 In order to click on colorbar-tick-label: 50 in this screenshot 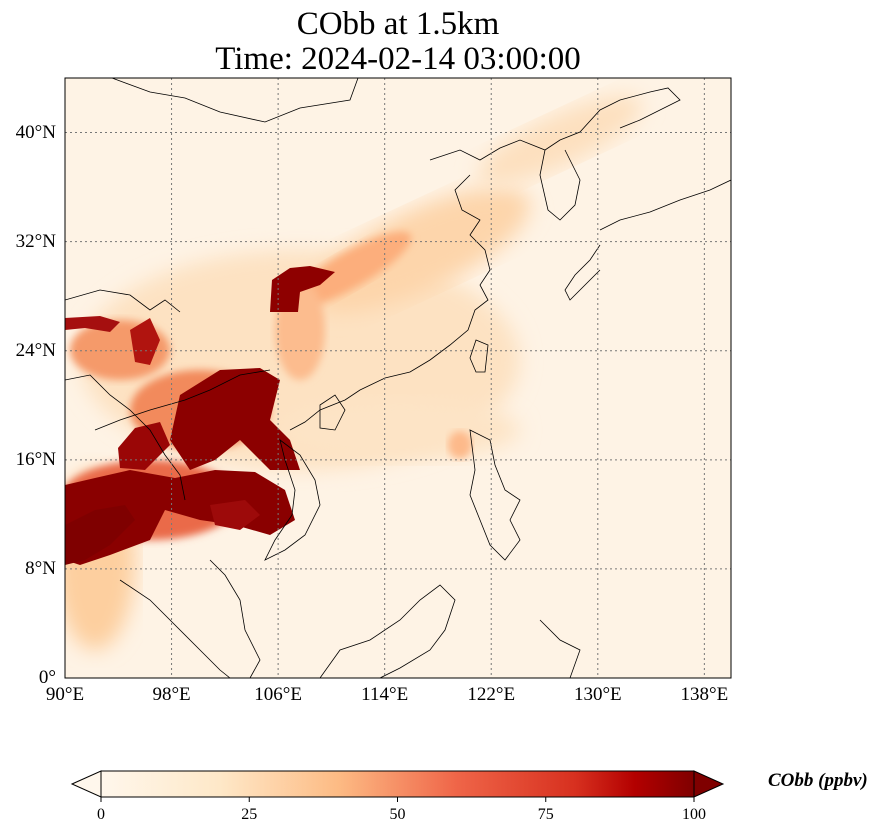, I will do `click(397, 814)`.